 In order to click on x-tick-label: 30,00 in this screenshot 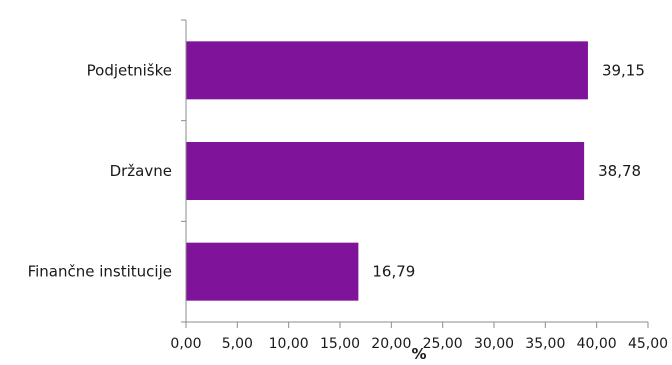, I will do `click(494, 344)`.